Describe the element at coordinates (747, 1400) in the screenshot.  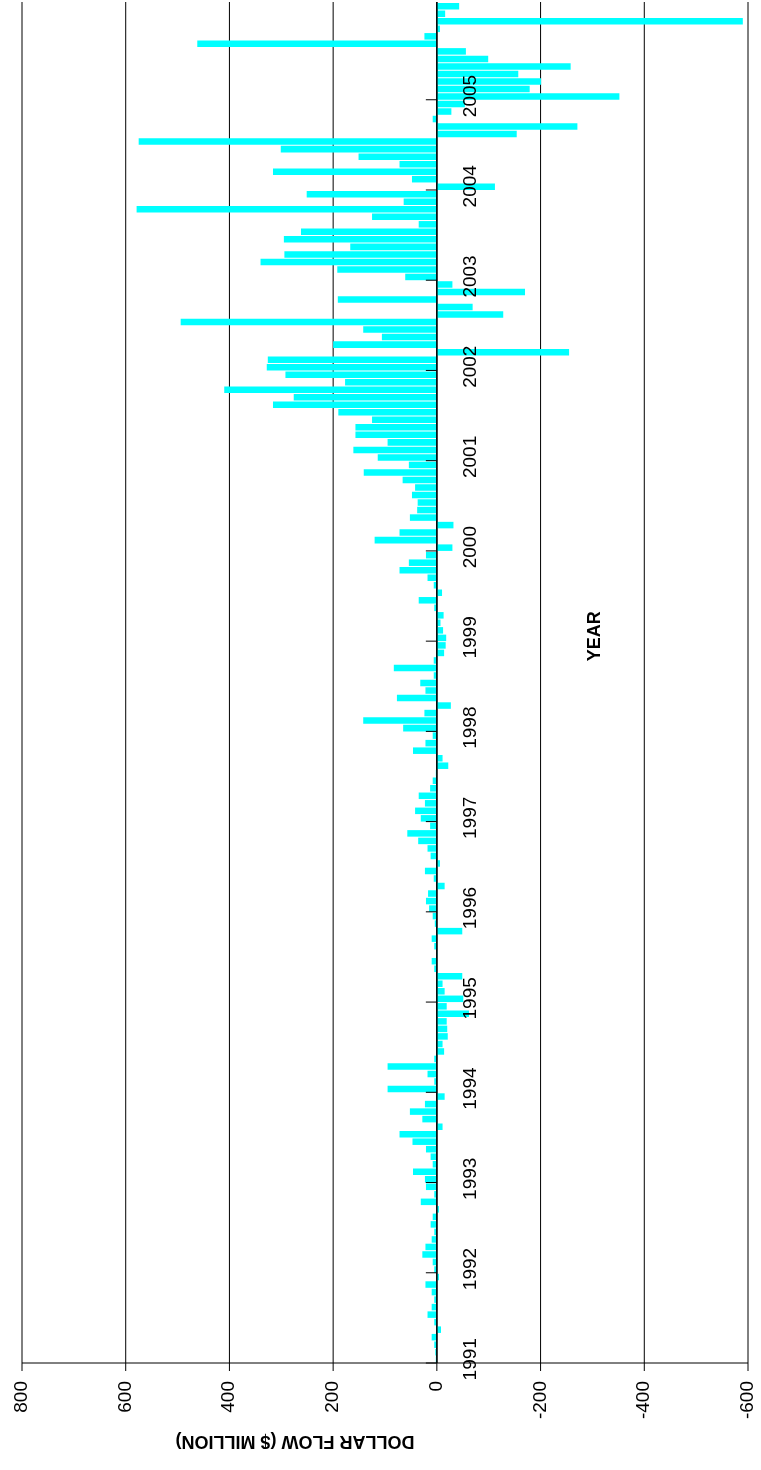
I see `x-tick-label: -600` at that location.